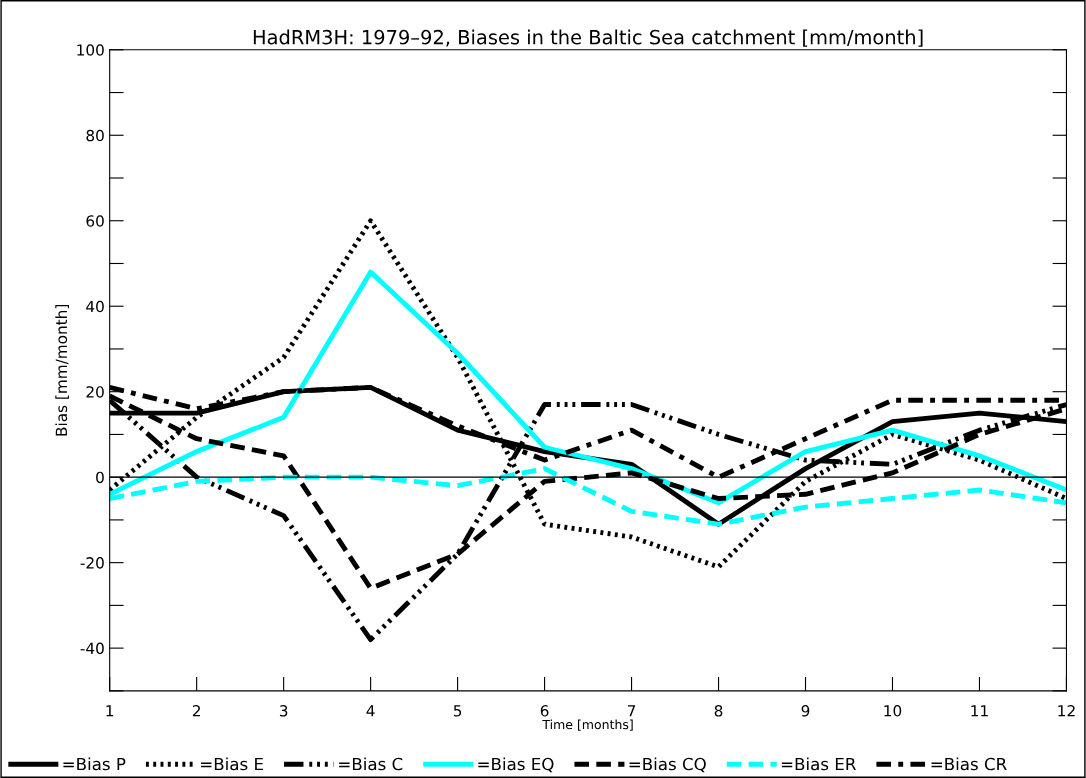  Describe the element at coordinates (62, 370) in the screenshot. I see `y-axis-title: Bias [mm/month]` at that location.